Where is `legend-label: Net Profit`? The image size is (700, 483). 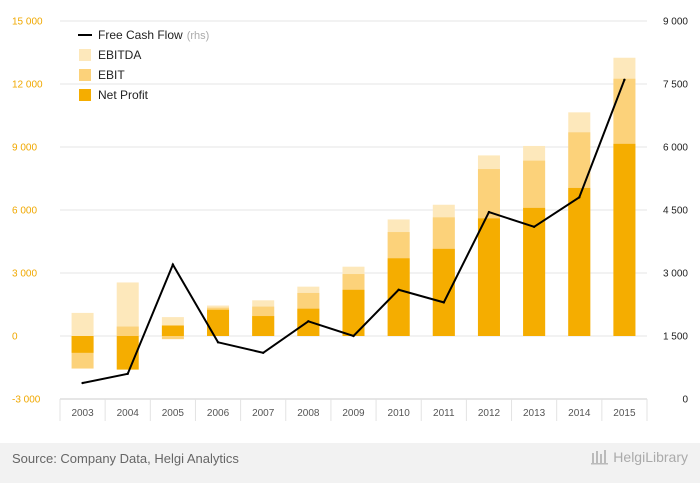 legend-label: Net Profit is located at coordinates (123, 95).